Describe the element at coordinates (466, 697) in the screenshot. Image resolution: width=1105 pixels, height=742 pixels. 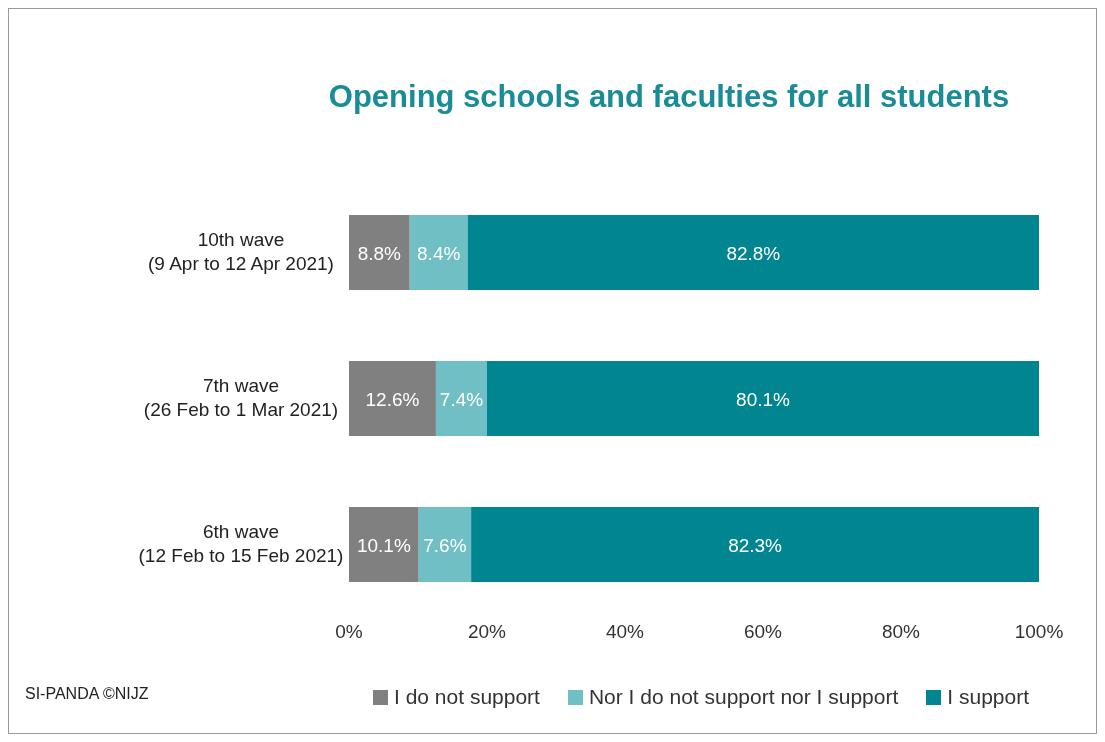
I see `legend-label: I do not support` at that location.